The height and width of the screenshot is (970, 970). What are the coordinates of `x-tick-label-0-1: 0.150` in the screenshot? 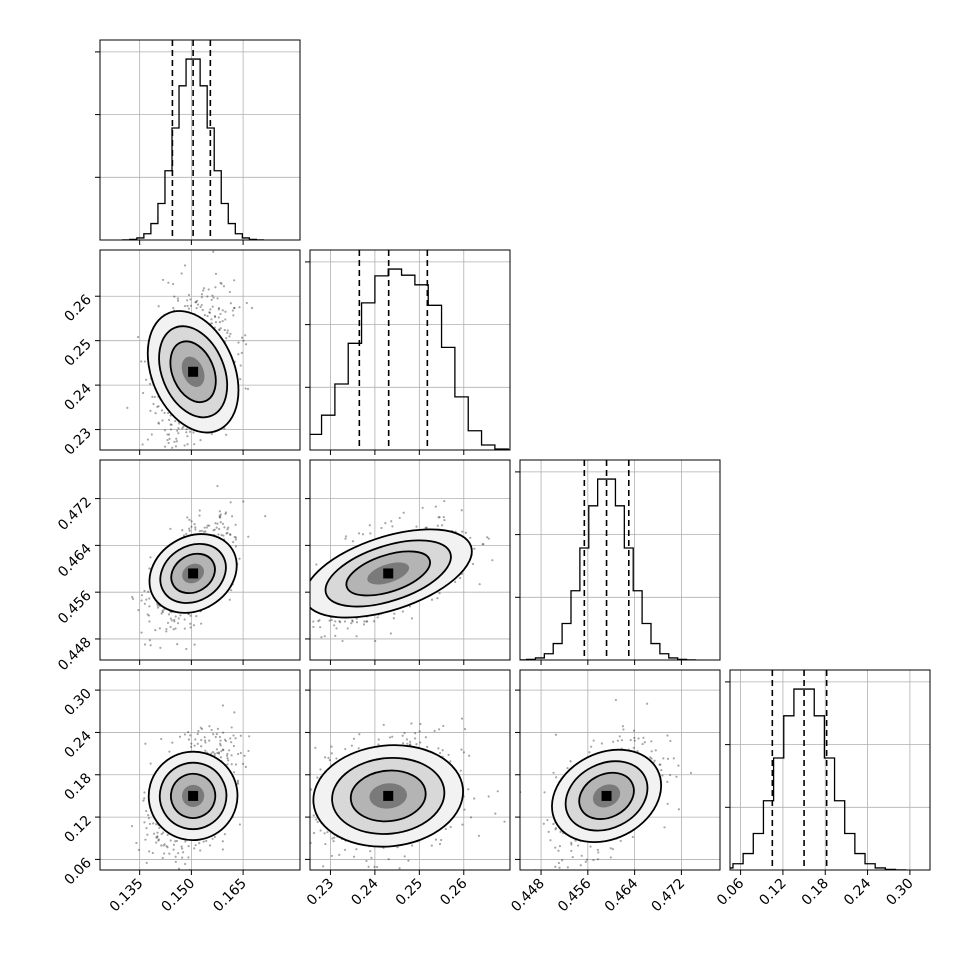 It's located at (179, 896).